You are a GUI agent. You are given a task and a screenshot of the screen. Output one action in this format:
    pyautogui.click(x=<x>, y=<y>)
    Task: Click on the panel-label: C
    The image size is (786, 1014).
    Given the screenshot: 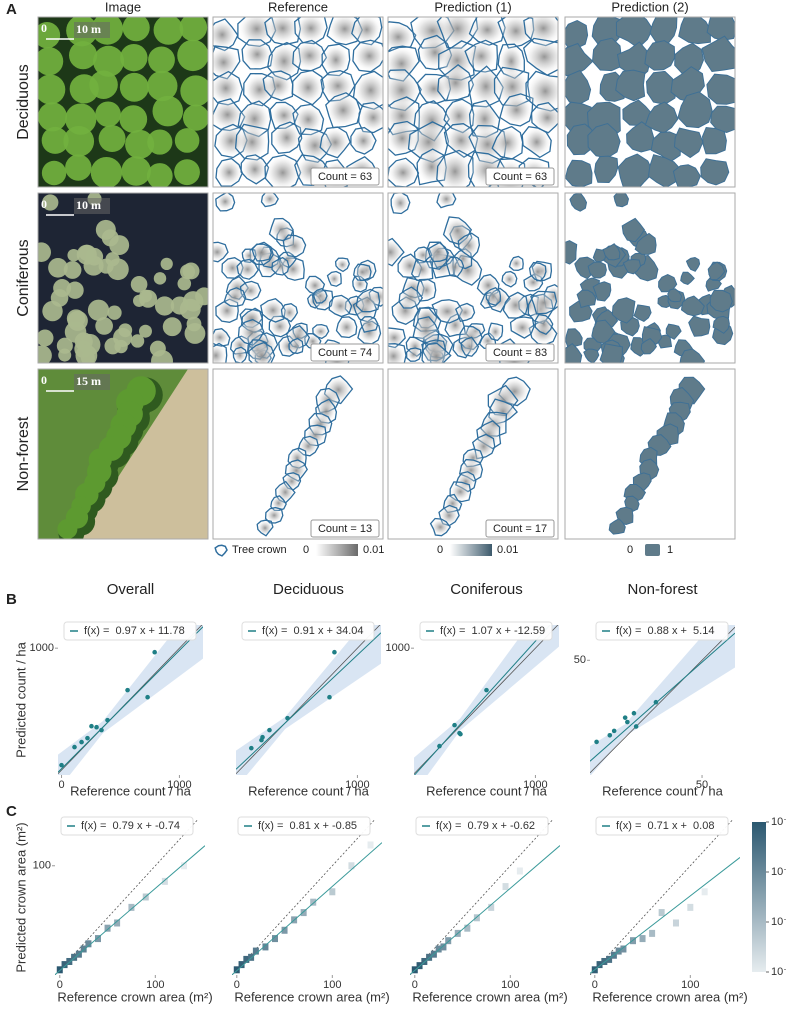 What is the action you would take?
    pyautogui.click(x=11, y=811)
    